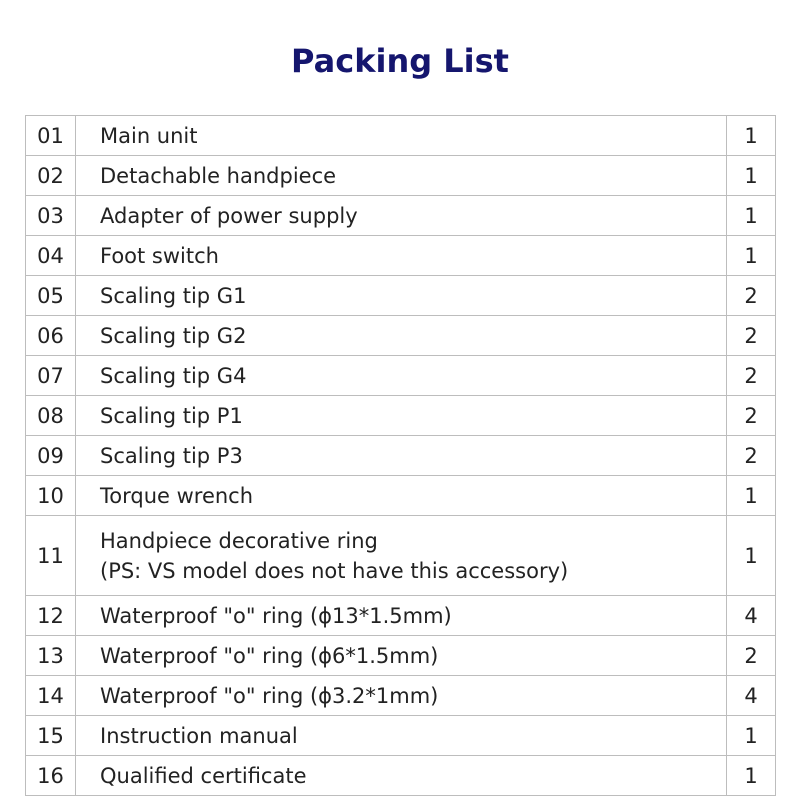  I want to click on table-row: 14 Waterproof "o" ring (ϕ3.2*1mm) 4, so click(400, 695).